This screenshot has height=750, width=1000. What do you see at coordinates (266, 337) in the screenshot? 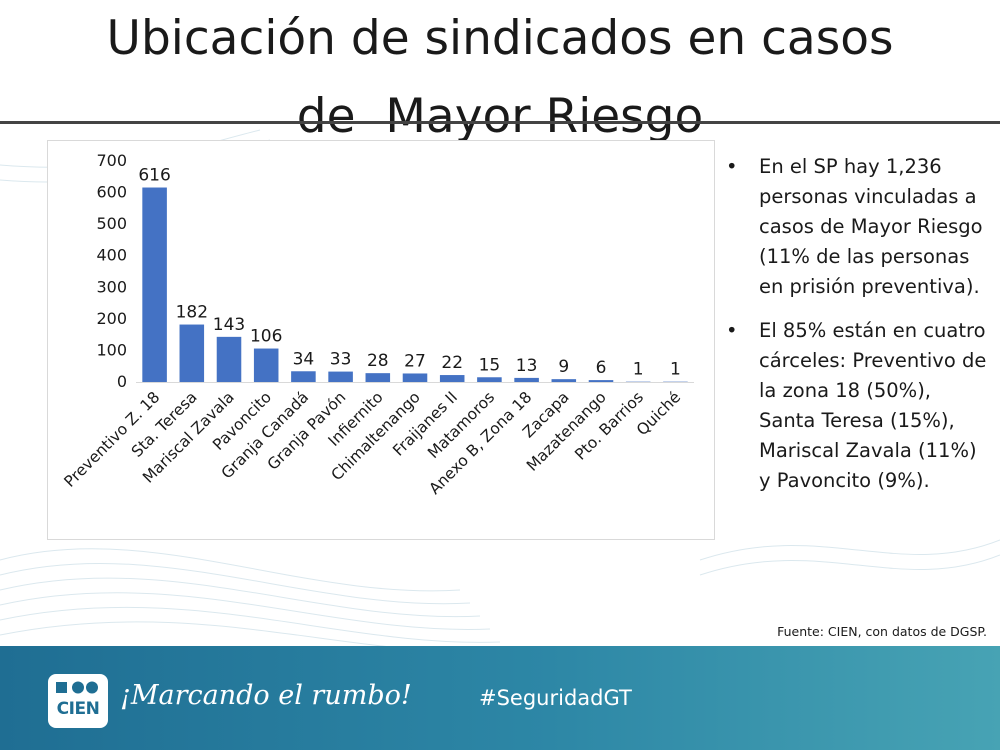
I see `data-label: 106` at bounding box center [266, 337].